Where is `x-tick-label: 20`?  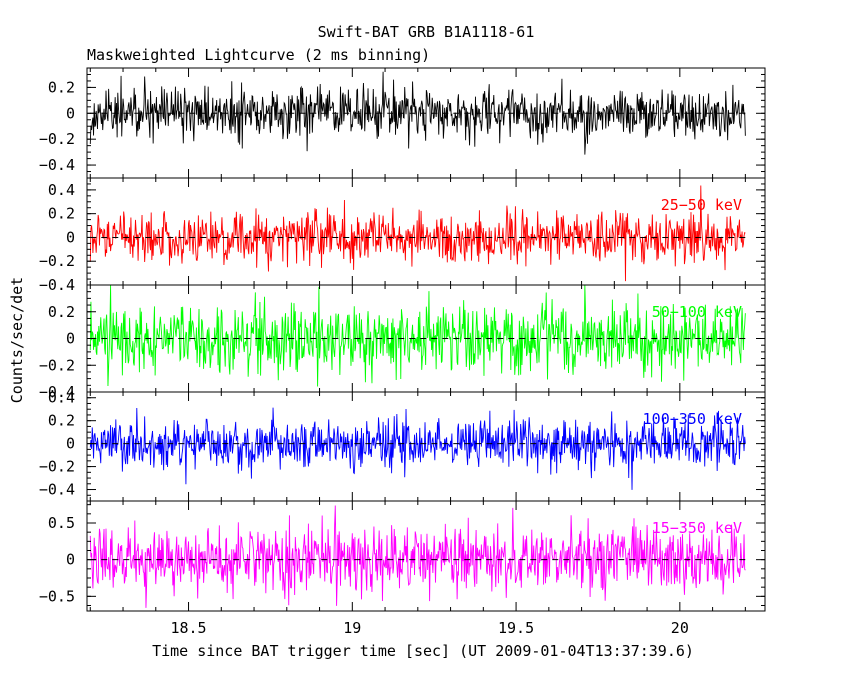
x-tick-label: 20 is located at coordinates (680, 628).